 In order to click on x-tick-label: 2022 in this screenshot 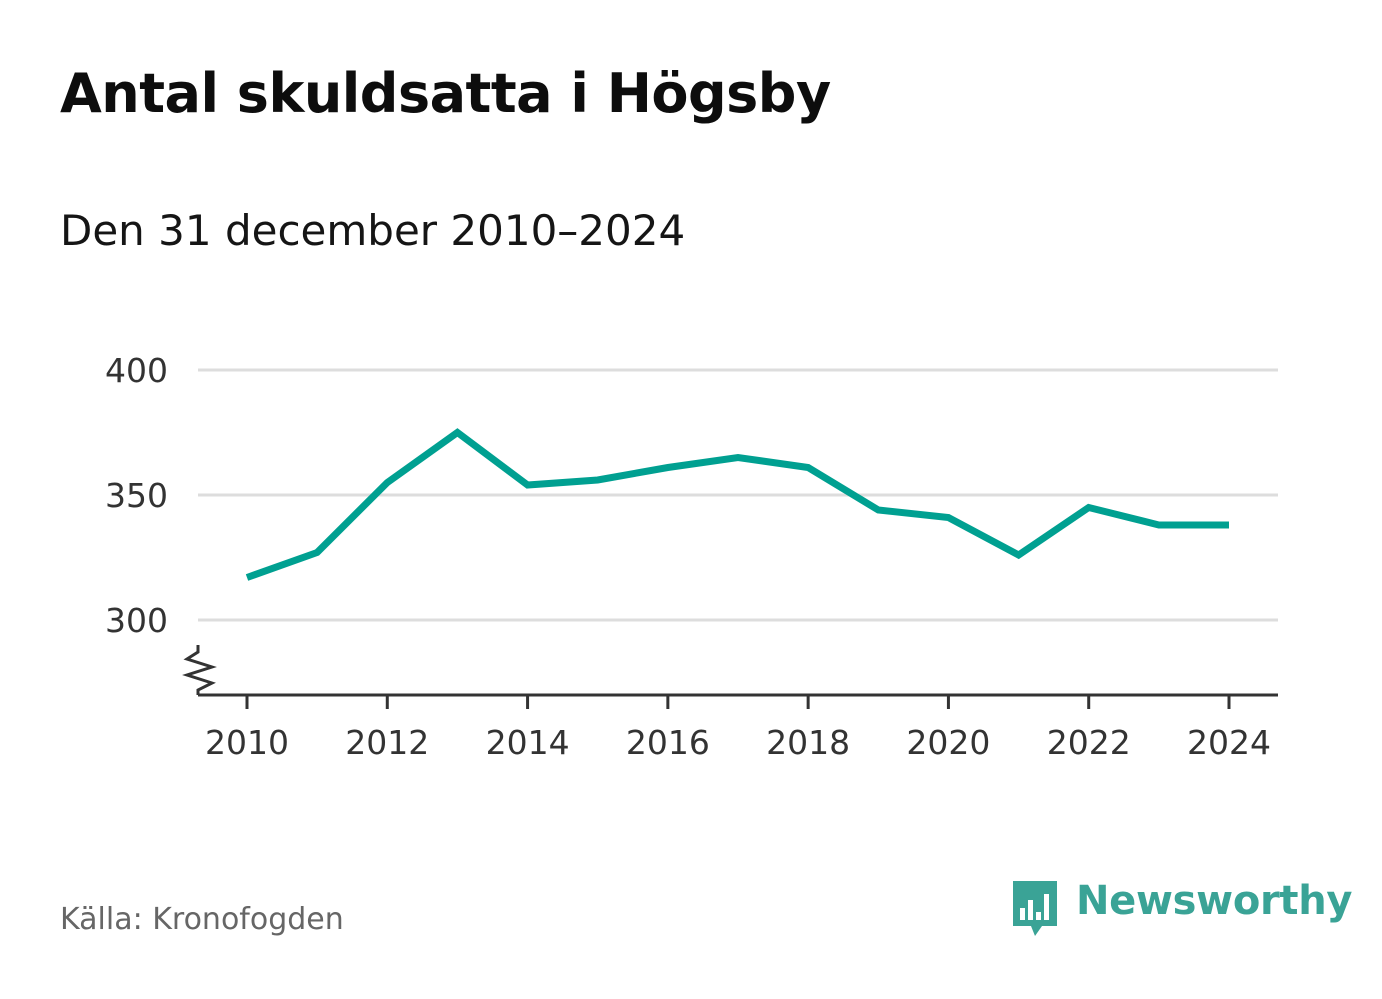, I will do `click(1089, 742)`.